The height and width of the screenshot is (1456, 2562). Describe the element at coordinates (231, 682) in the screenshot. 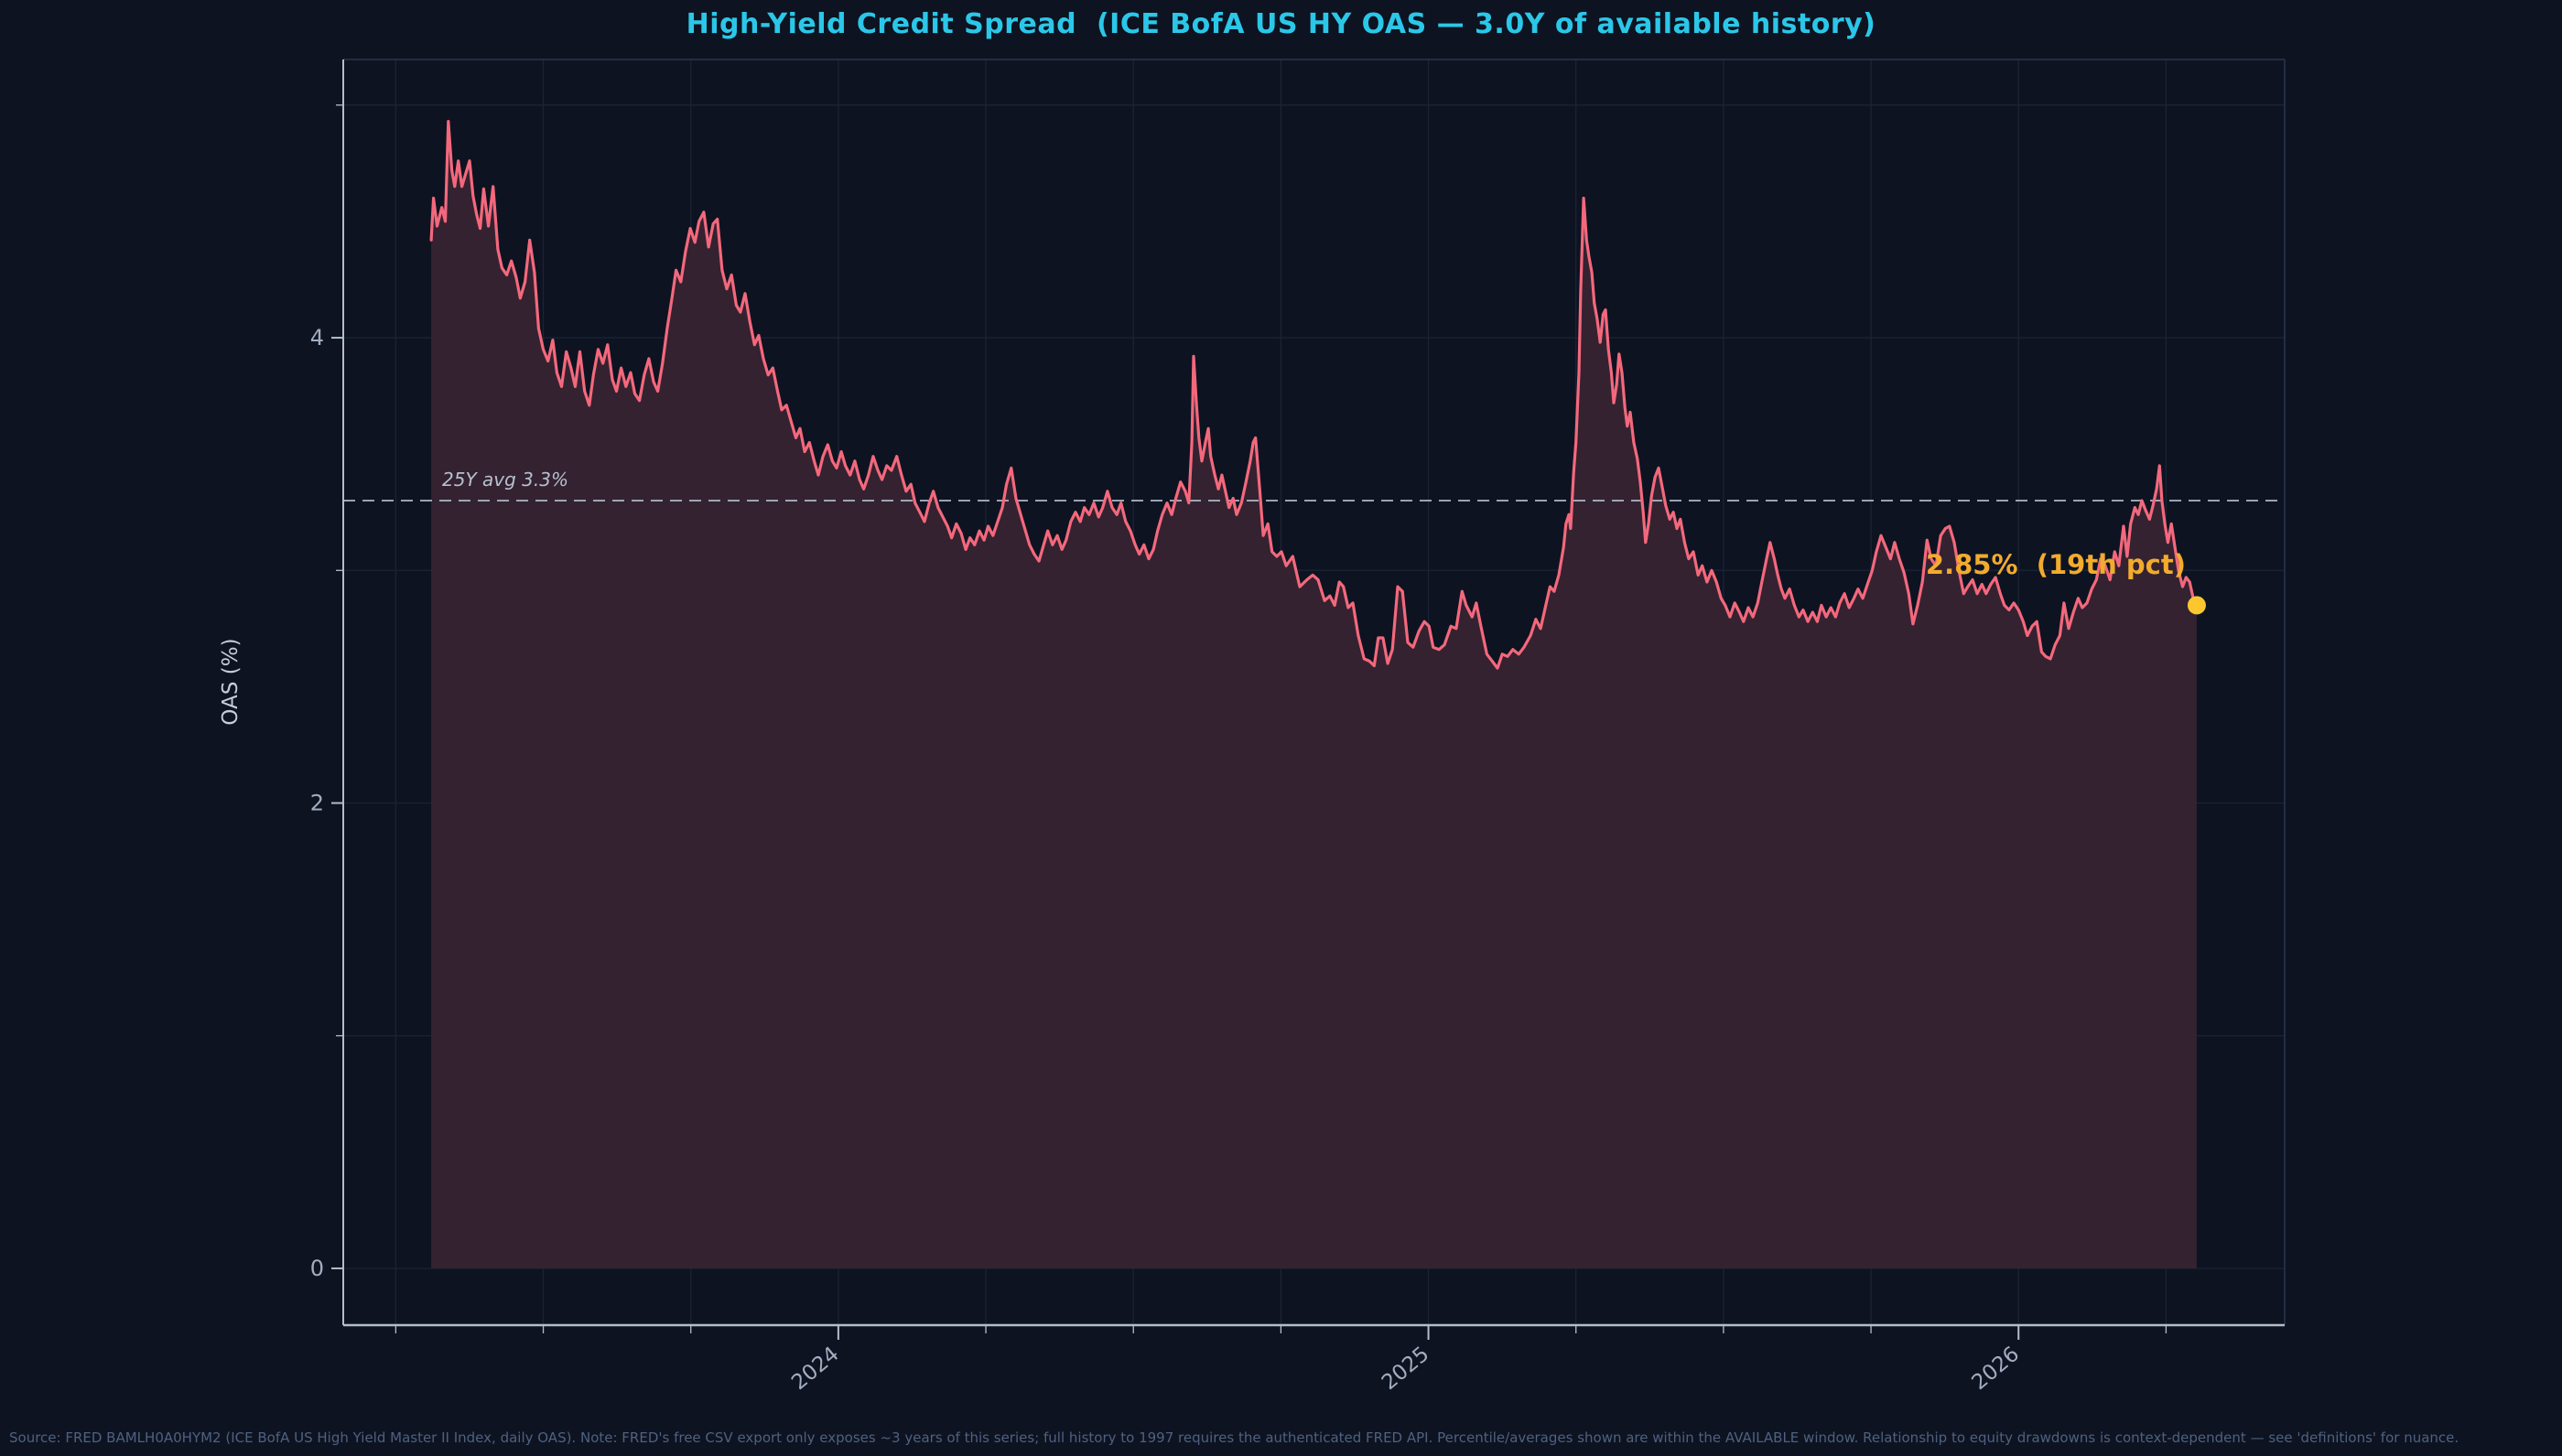

I see `y-axis-title: OAS (%)` at that location.